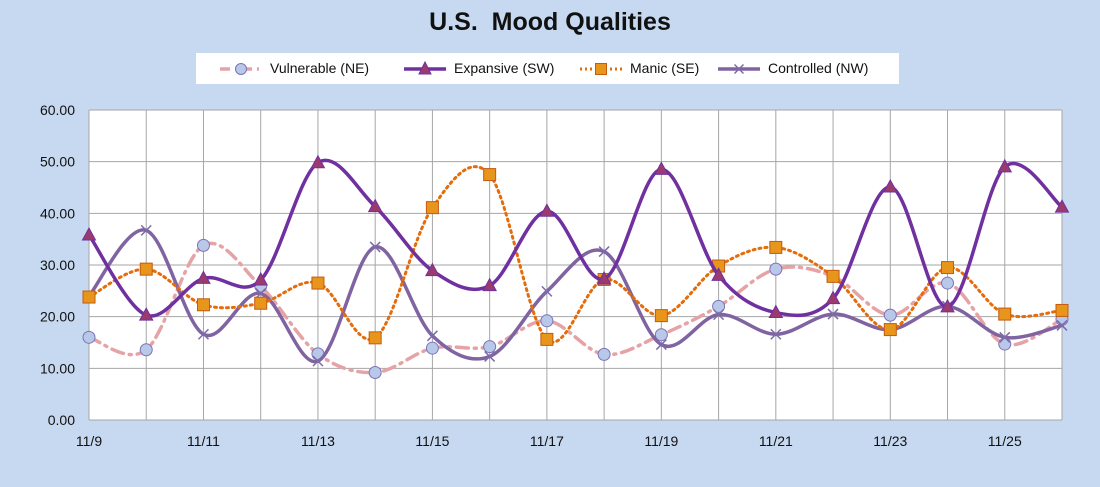  What do you see at coordinates (203, 441) in the screenshot?
I see `x-tick-label: 11/11` at bounding box center [203, 441].